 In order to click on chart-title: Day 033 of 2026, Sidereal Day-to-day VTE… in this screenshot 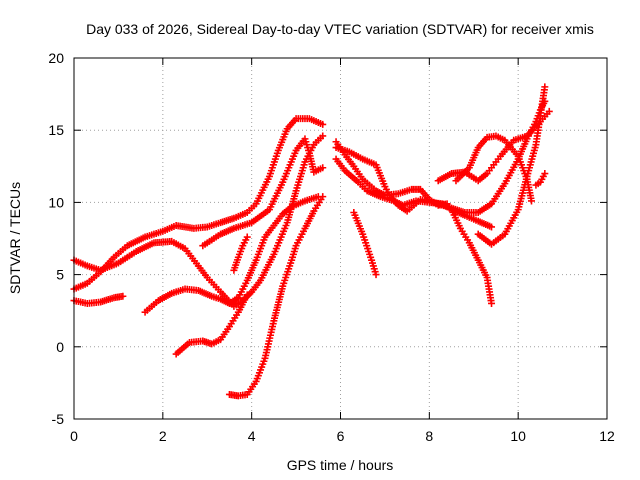, I will do `click(340, 29)`.